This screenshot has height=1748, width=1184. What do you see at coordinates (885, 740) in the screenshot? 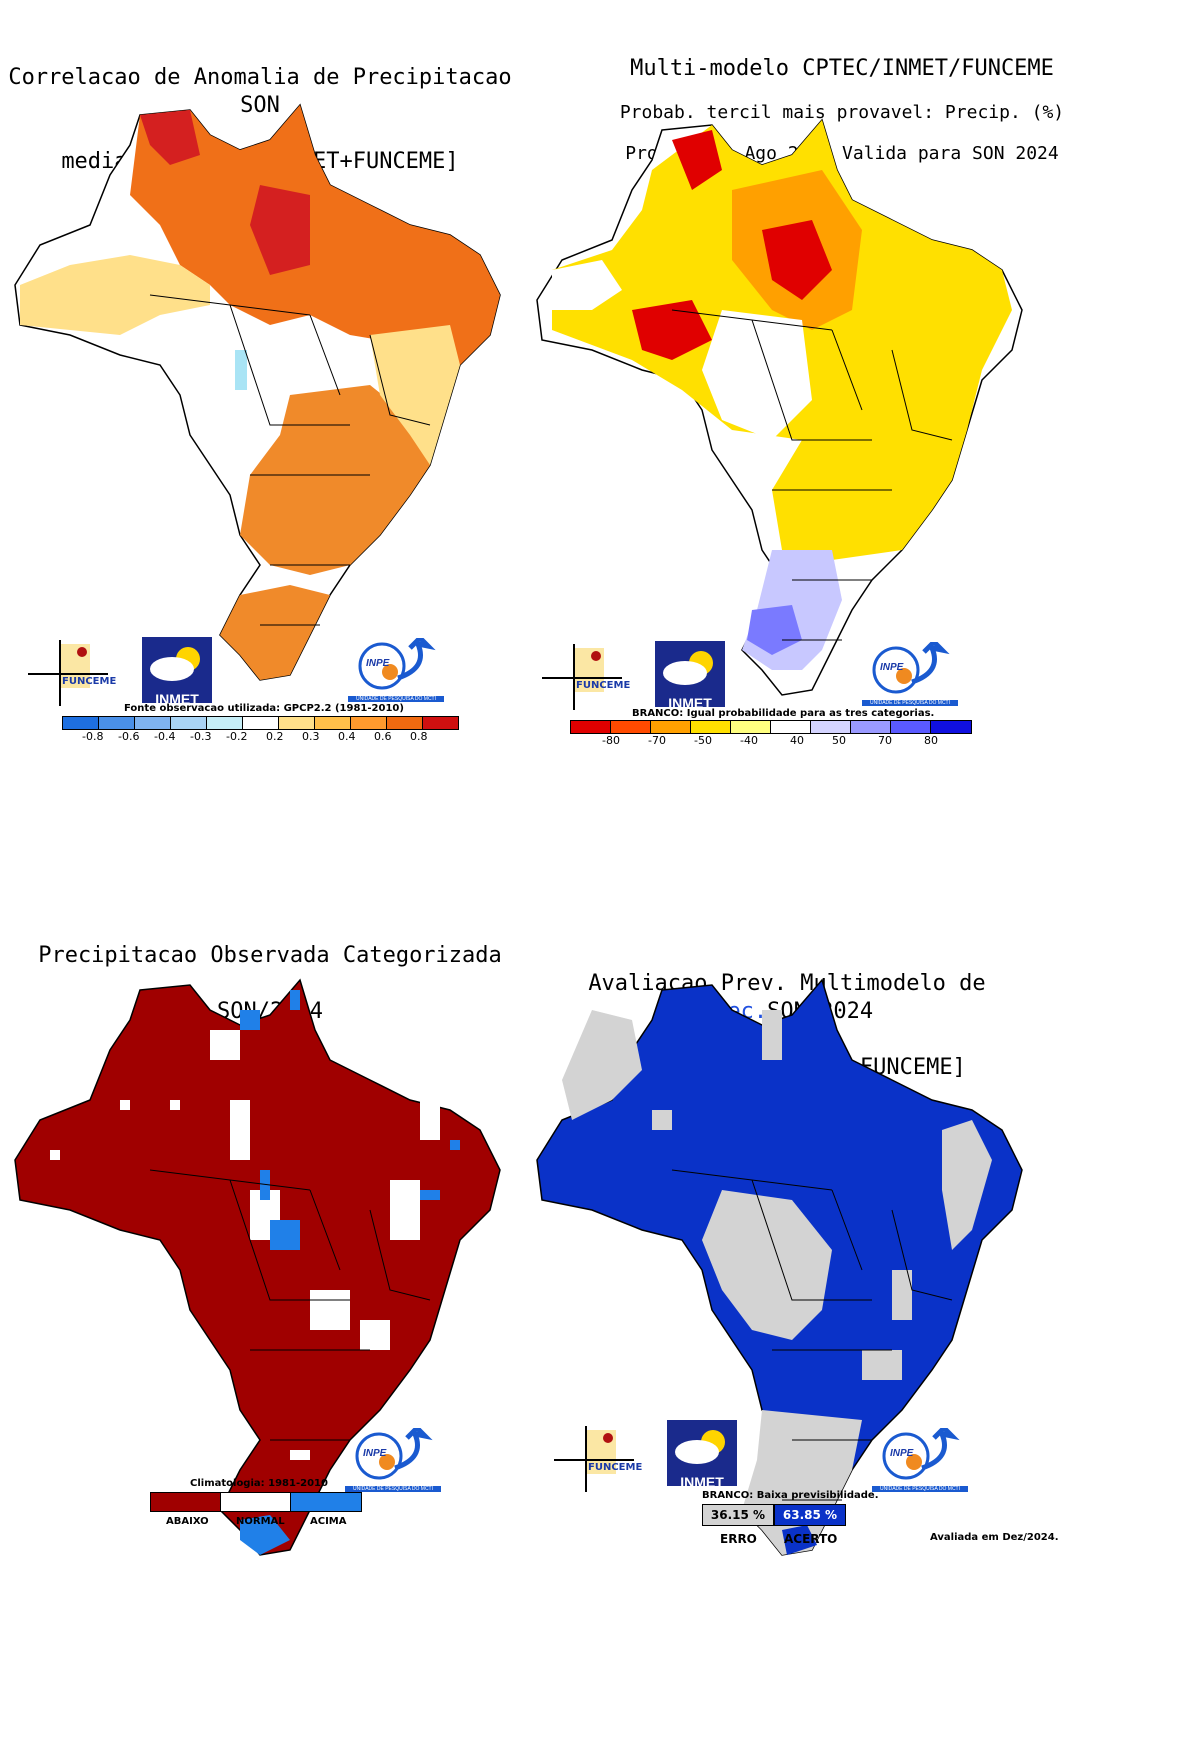
I see `cb-tick: 70` at bounding box center [885, 740].